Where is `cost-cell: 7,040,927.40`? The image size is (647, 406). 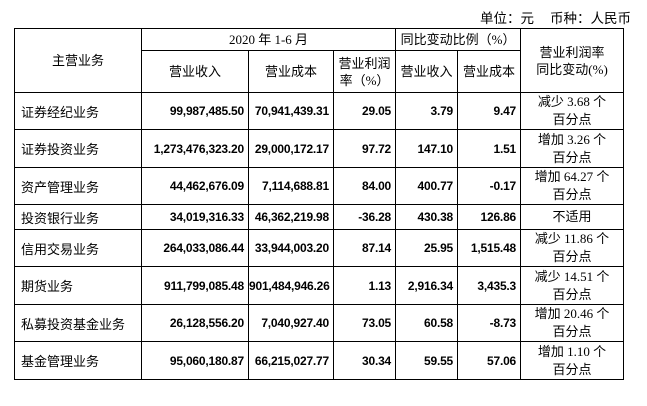 cost-cell: 7,040,927.40 is located at coordinates (291, 323).